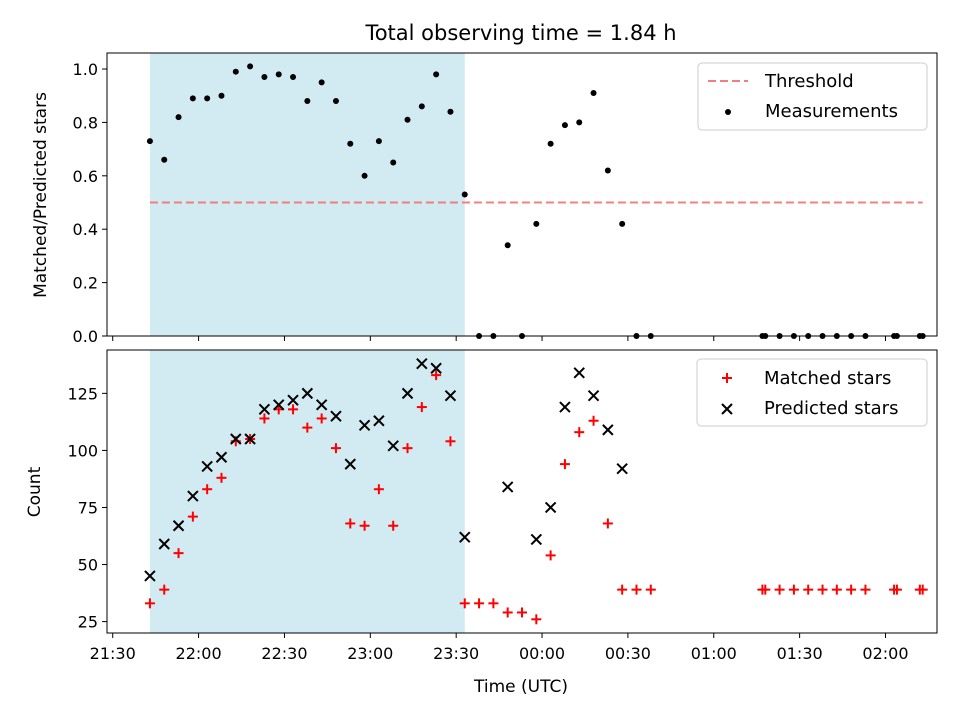 The height and width of the screenshot is (720, 960). I want to click on bottom-x-tick-label: 23:30, so click(456, 653).